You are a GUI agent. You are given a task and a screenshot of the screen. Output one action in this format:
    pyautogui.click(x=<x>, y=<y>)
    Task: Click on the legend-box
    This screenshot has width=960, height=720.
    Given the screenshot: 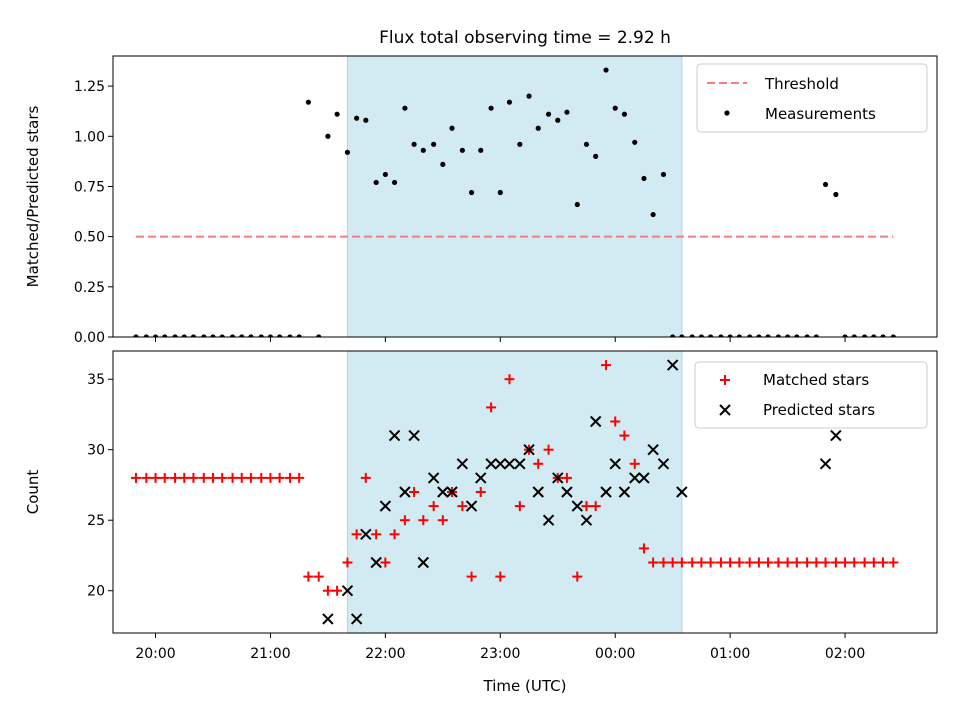 What is the action you would take?
    pyautogui.click(x=811, y=395)
    